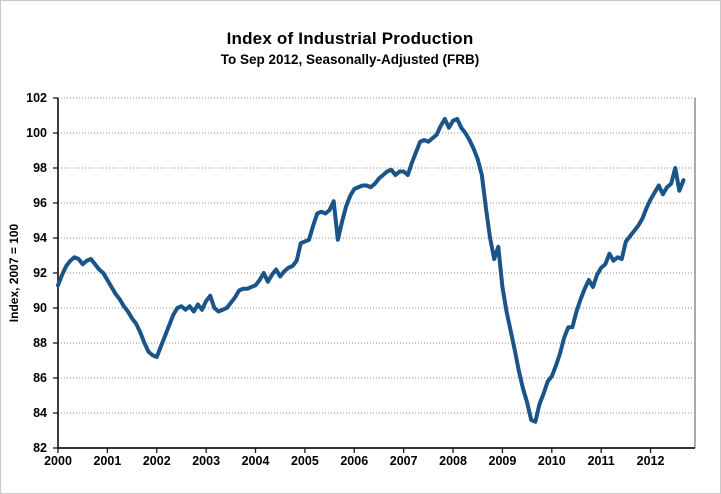  What do you see at coordinates (403, 461) in the screenshot?
I see `x-axis-tick-label: 2007` at bounding box center [403, 461].